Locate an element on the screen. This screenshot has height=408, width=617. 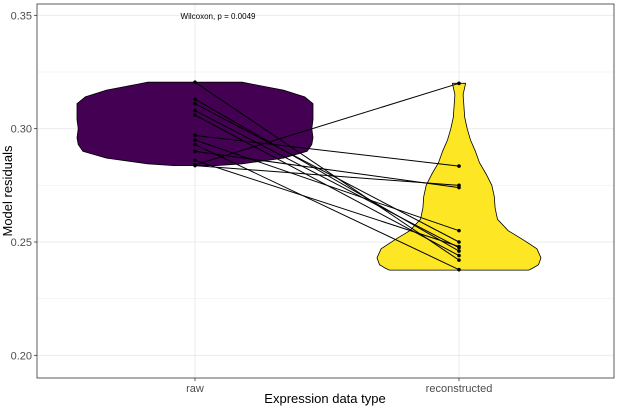
y-tick-label: 0.35 is located at coordinates (21, 16).